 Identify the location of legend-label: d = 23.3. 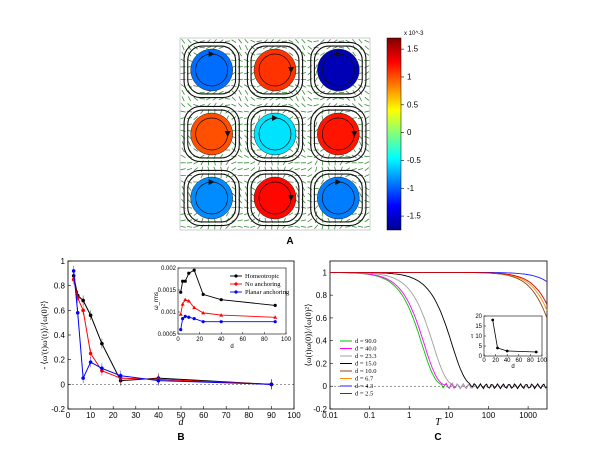
(366, 356).